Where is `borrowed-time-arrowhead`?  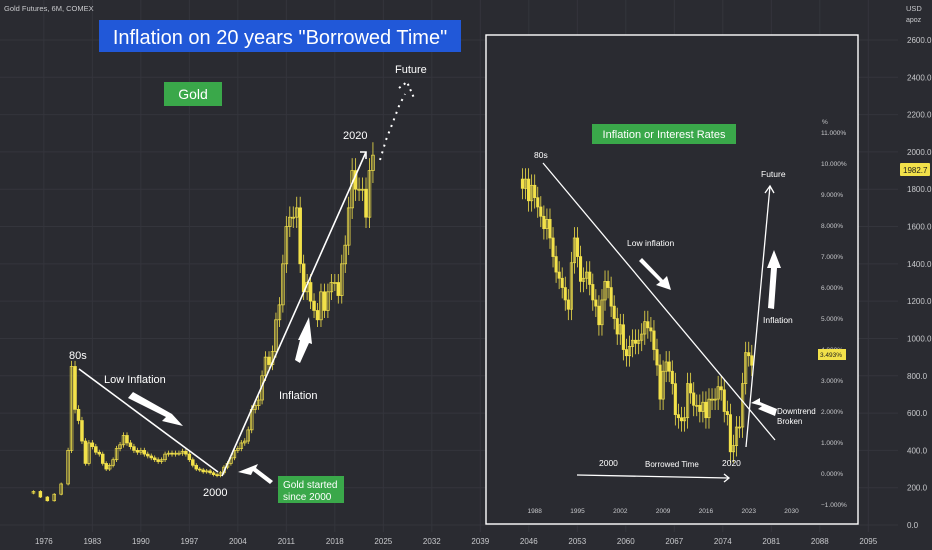
borrowed-time-arrowhead is located at coordinates (727, 478).